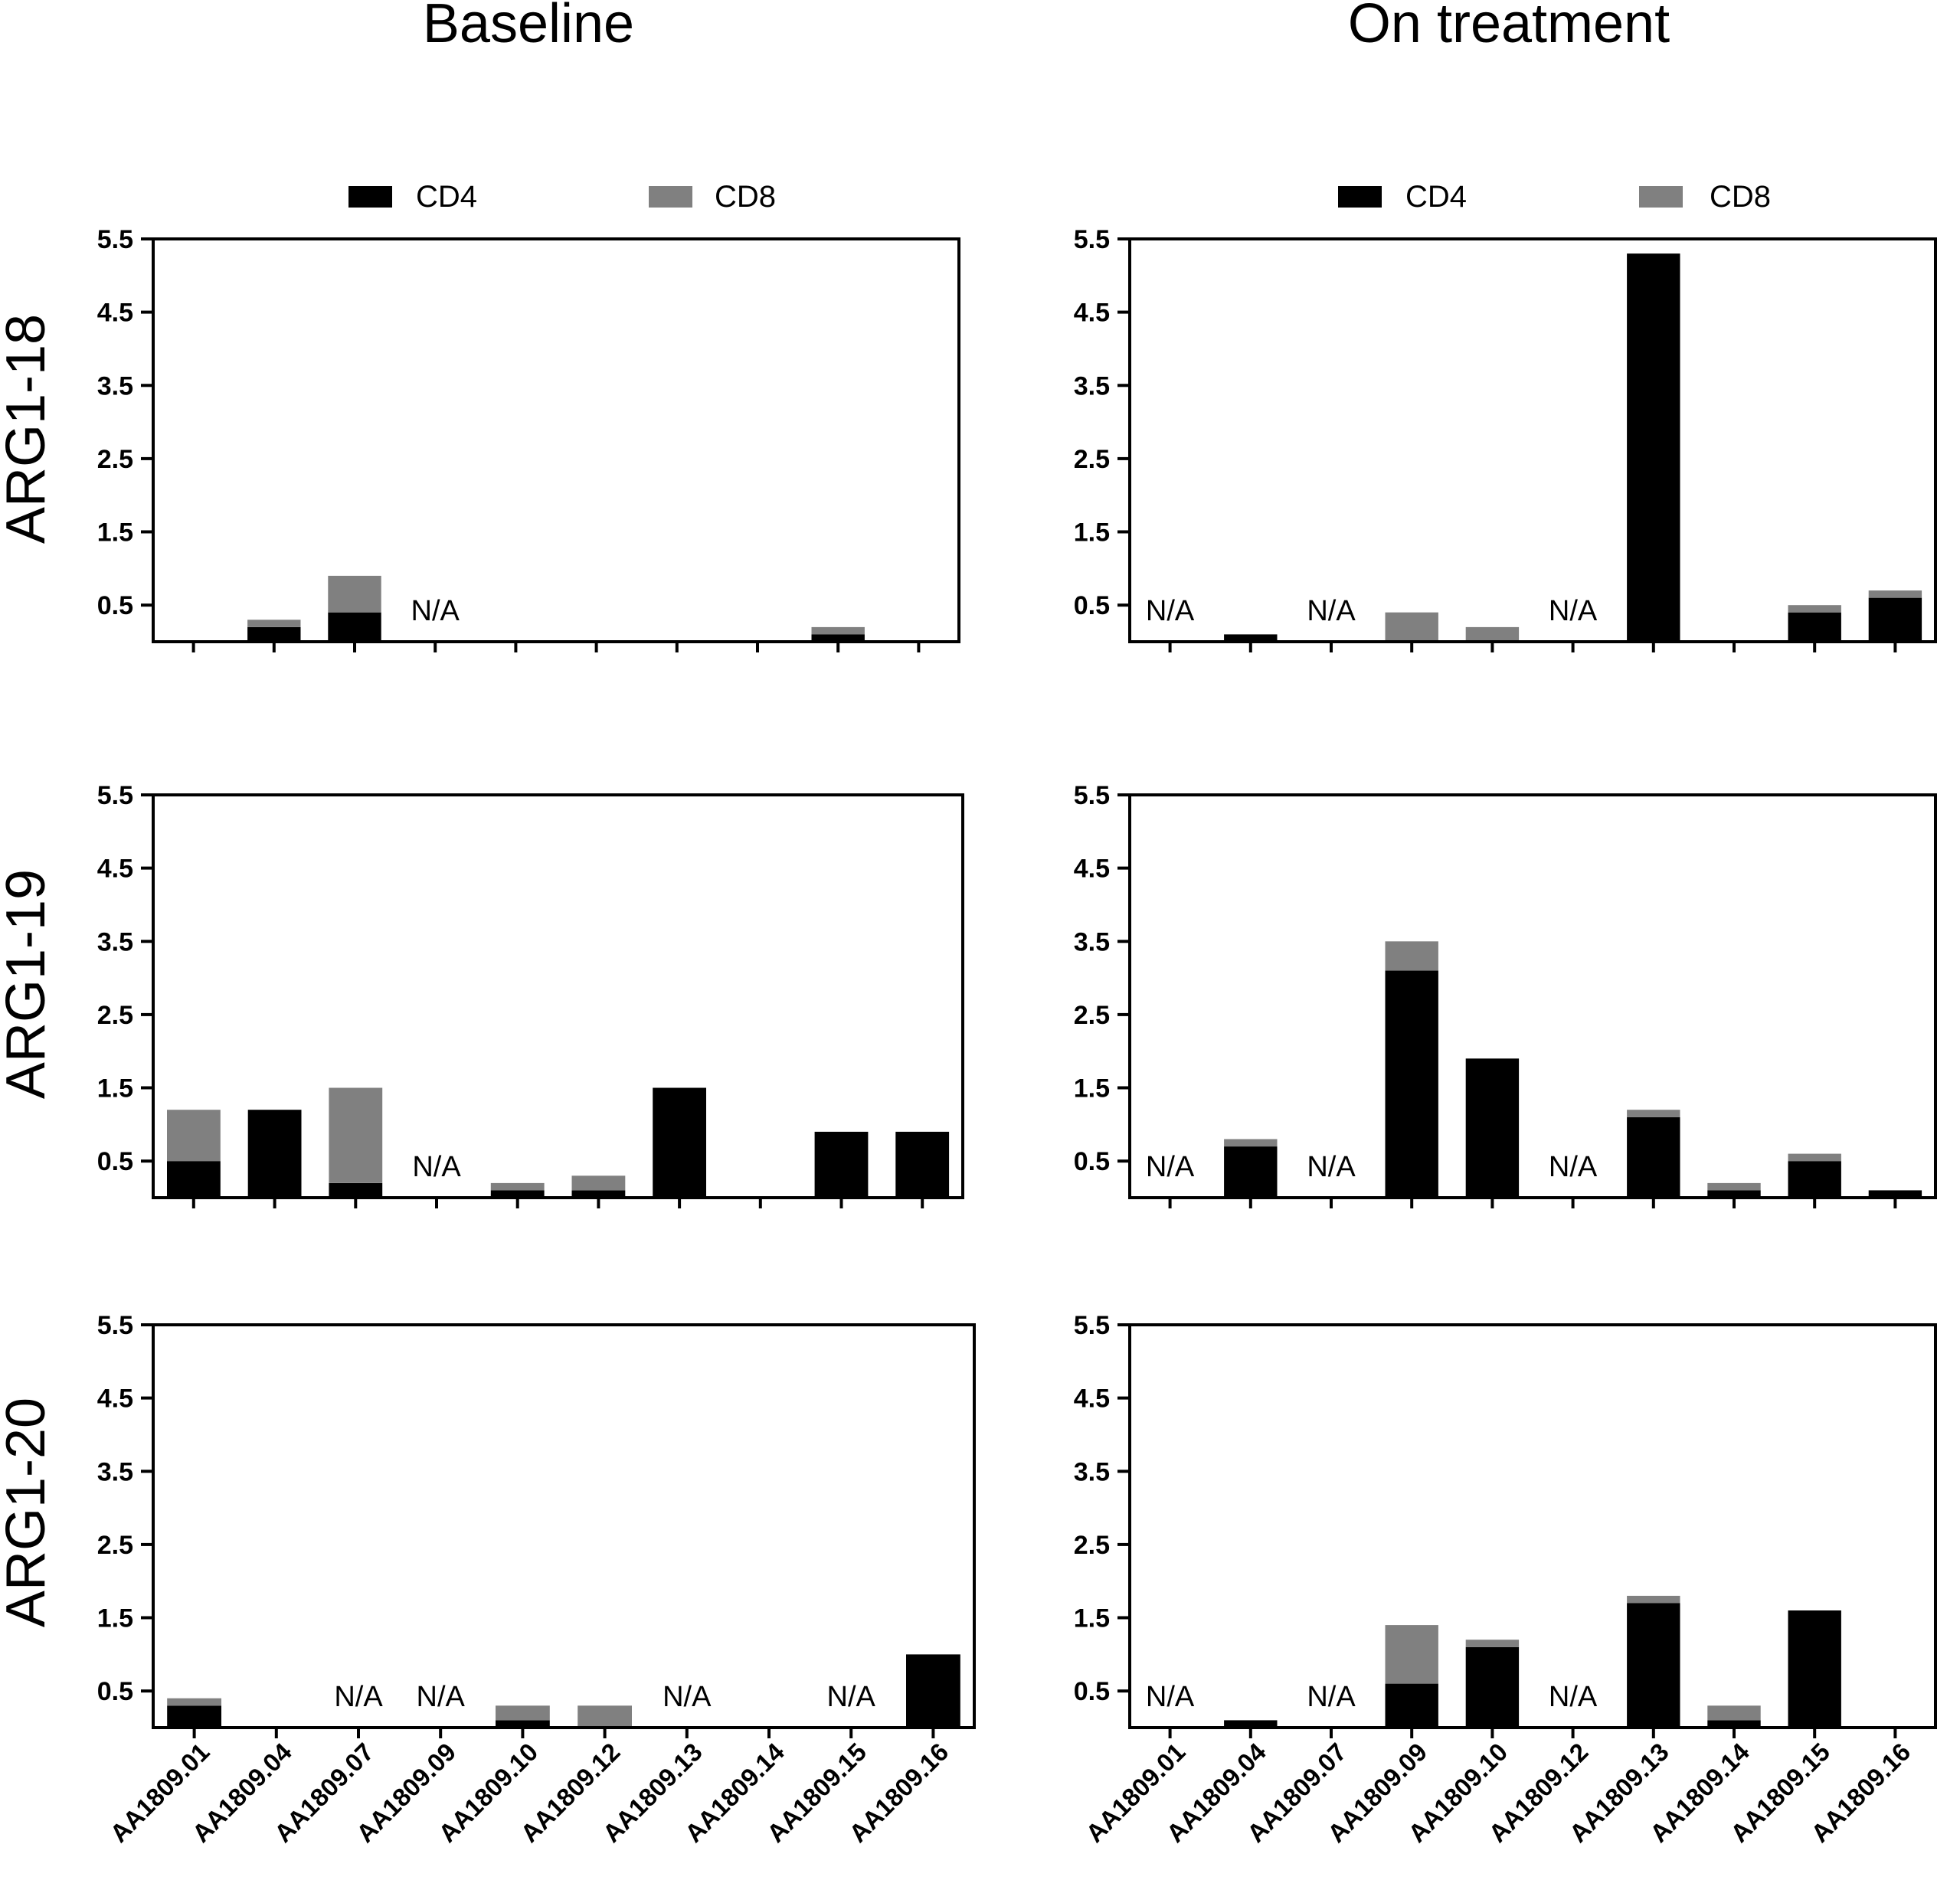 The image size is (1960, 1880). I want to click on row-label-arg1-18: ARG1-18, so click(28, 429).